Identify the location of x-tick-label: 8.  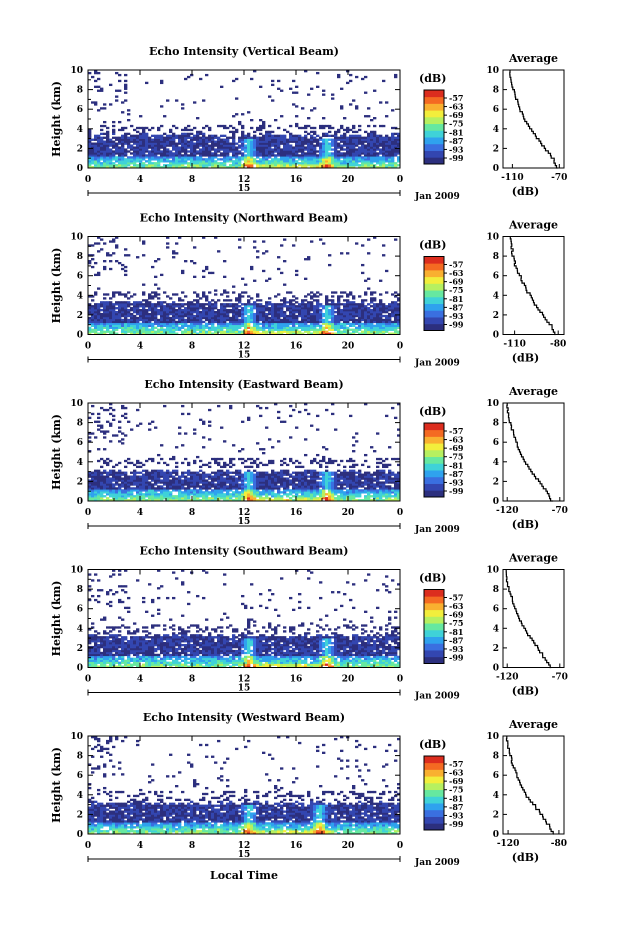
(192, 347).